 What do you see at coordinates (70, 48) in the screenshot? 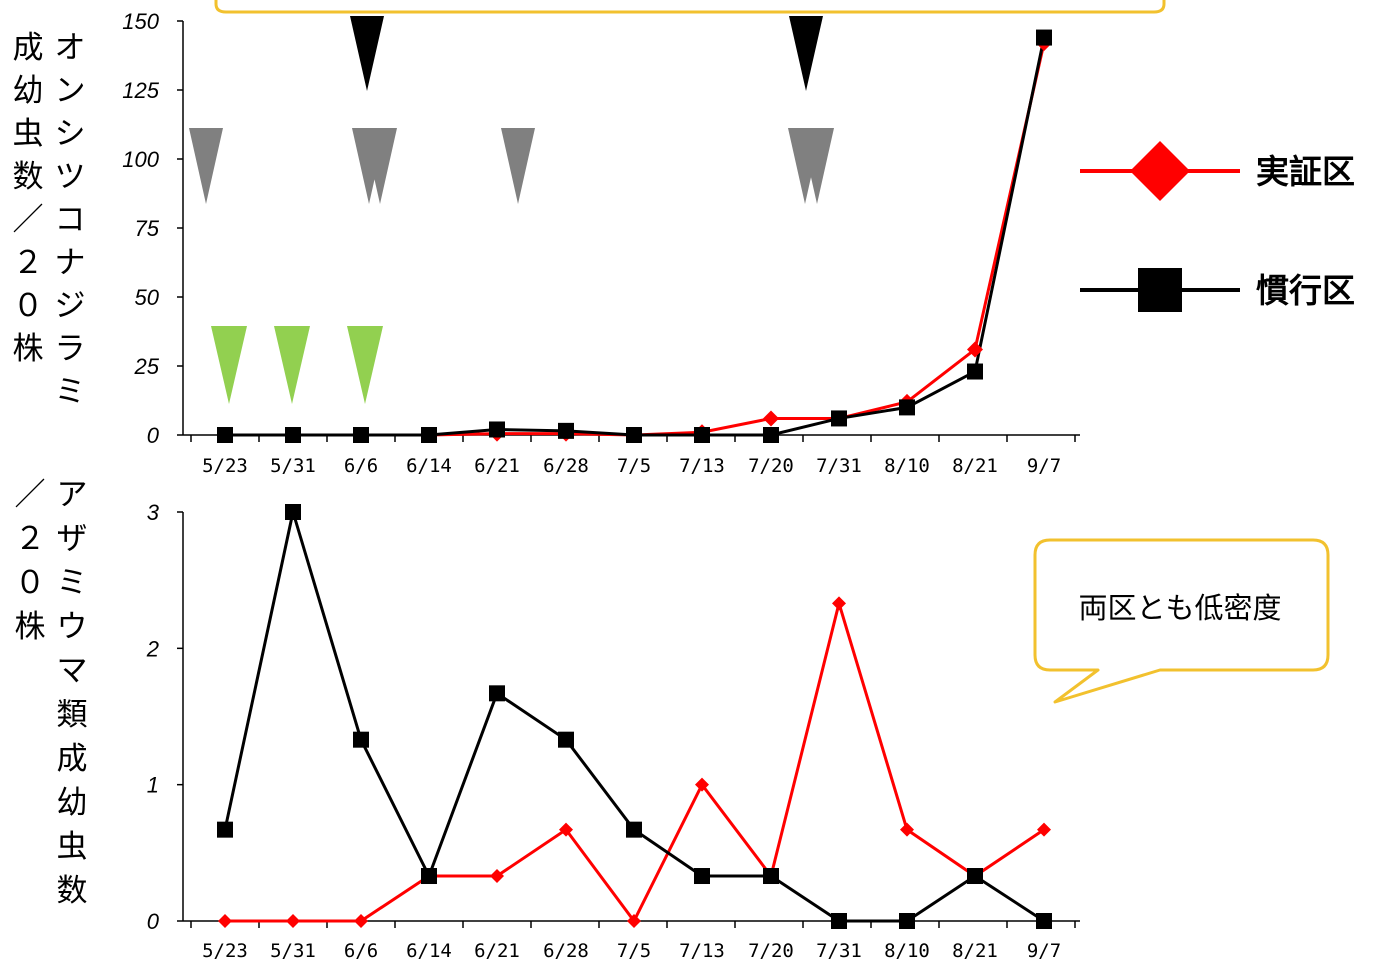
I see `ylabel-char: オ` at bounding box center [70, 48].